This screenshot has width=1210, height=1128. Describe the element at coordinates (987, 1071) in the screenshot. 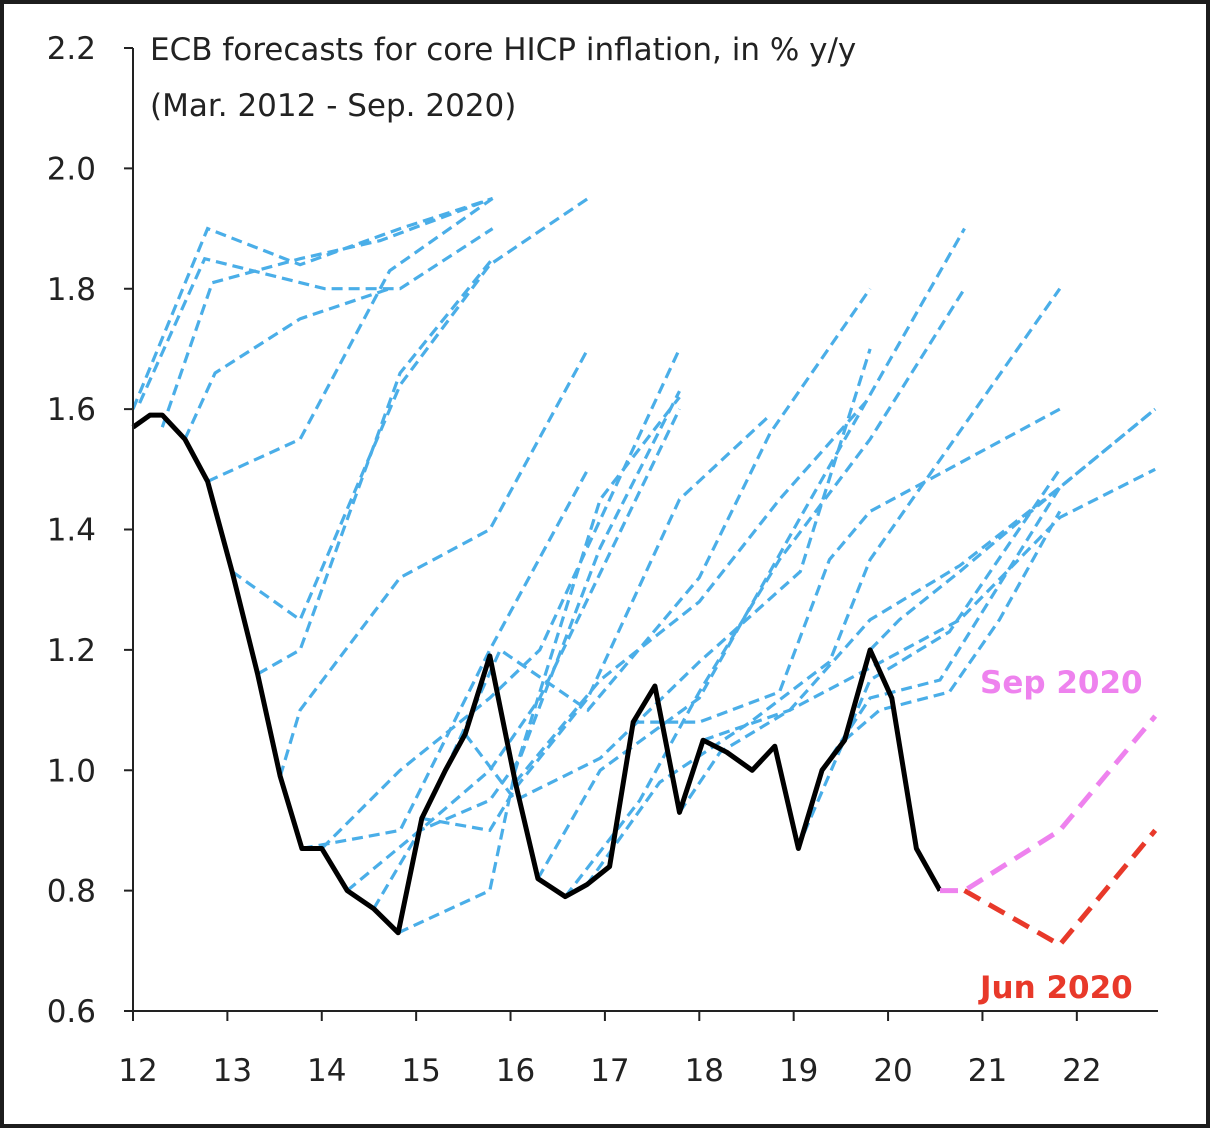

I see `x-tick-label: 21` at that location.